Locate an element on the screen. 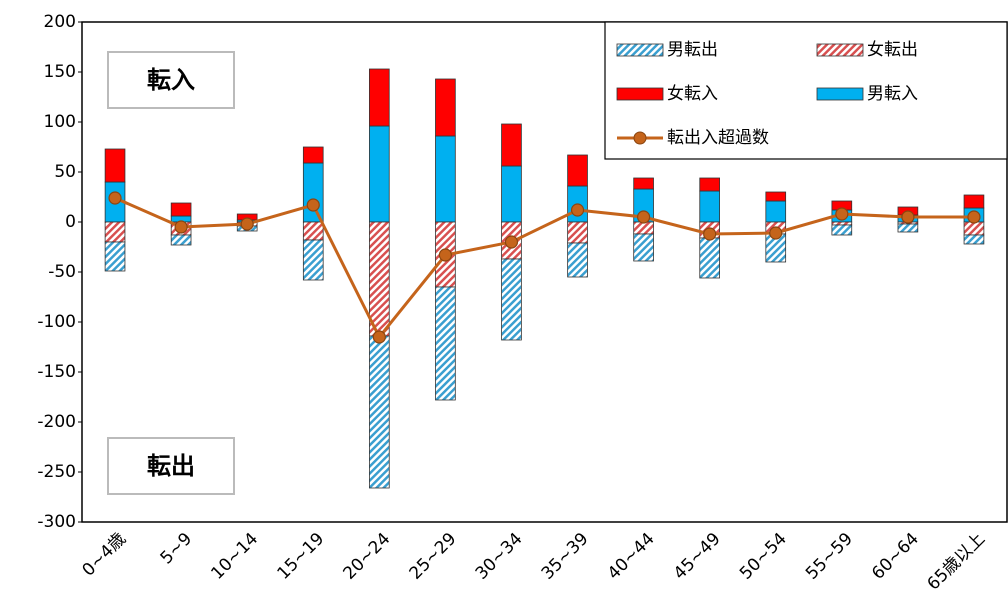 The width and height of the screenshot is (1008, 612). x-tick-label: 55~59 is located at coordinates (829, 556).